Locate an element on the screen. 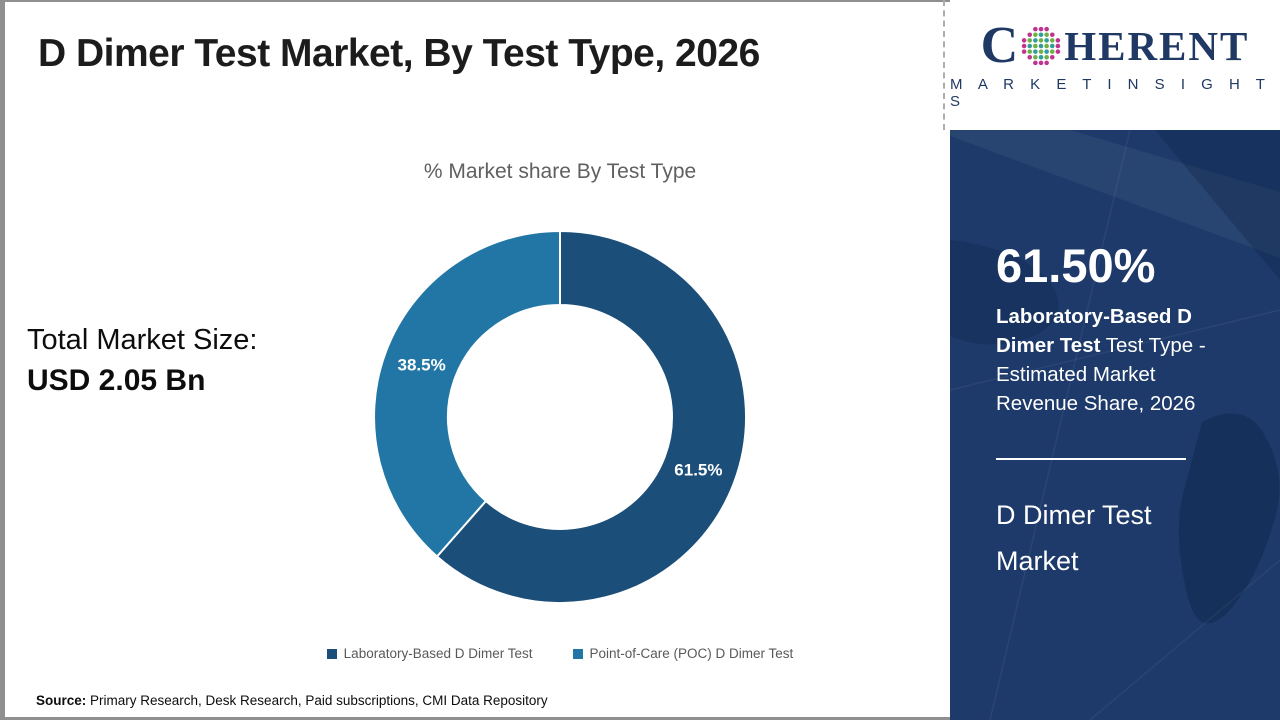 This screenshot has width=1280, height=720. slice-label: 38.5% is located at coordinates (421, 365).